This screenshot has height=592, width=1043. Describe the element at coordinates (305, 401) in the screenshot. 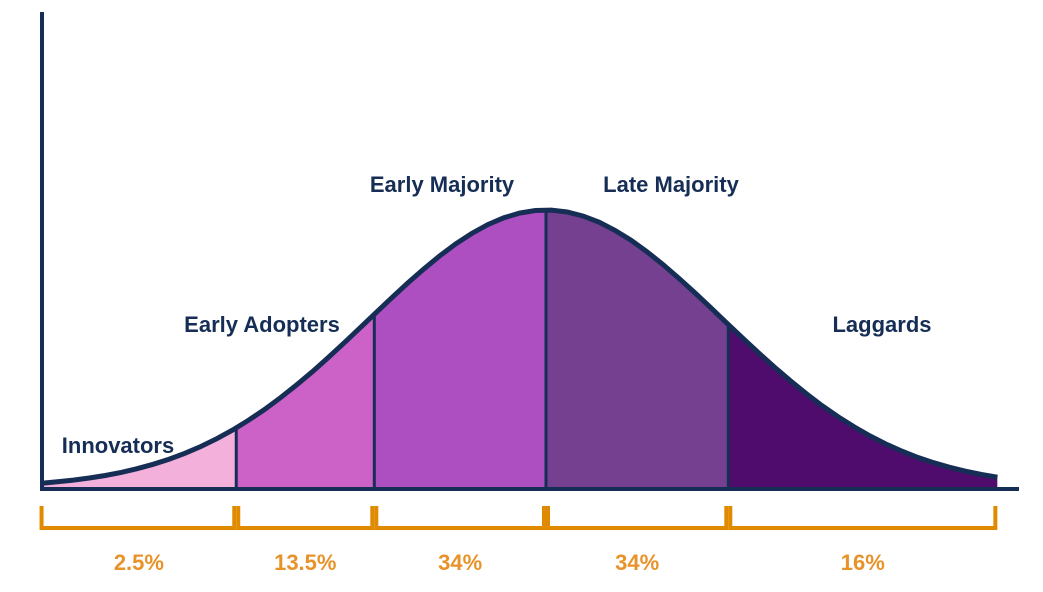

I see `segment-early-adopters` at that location.